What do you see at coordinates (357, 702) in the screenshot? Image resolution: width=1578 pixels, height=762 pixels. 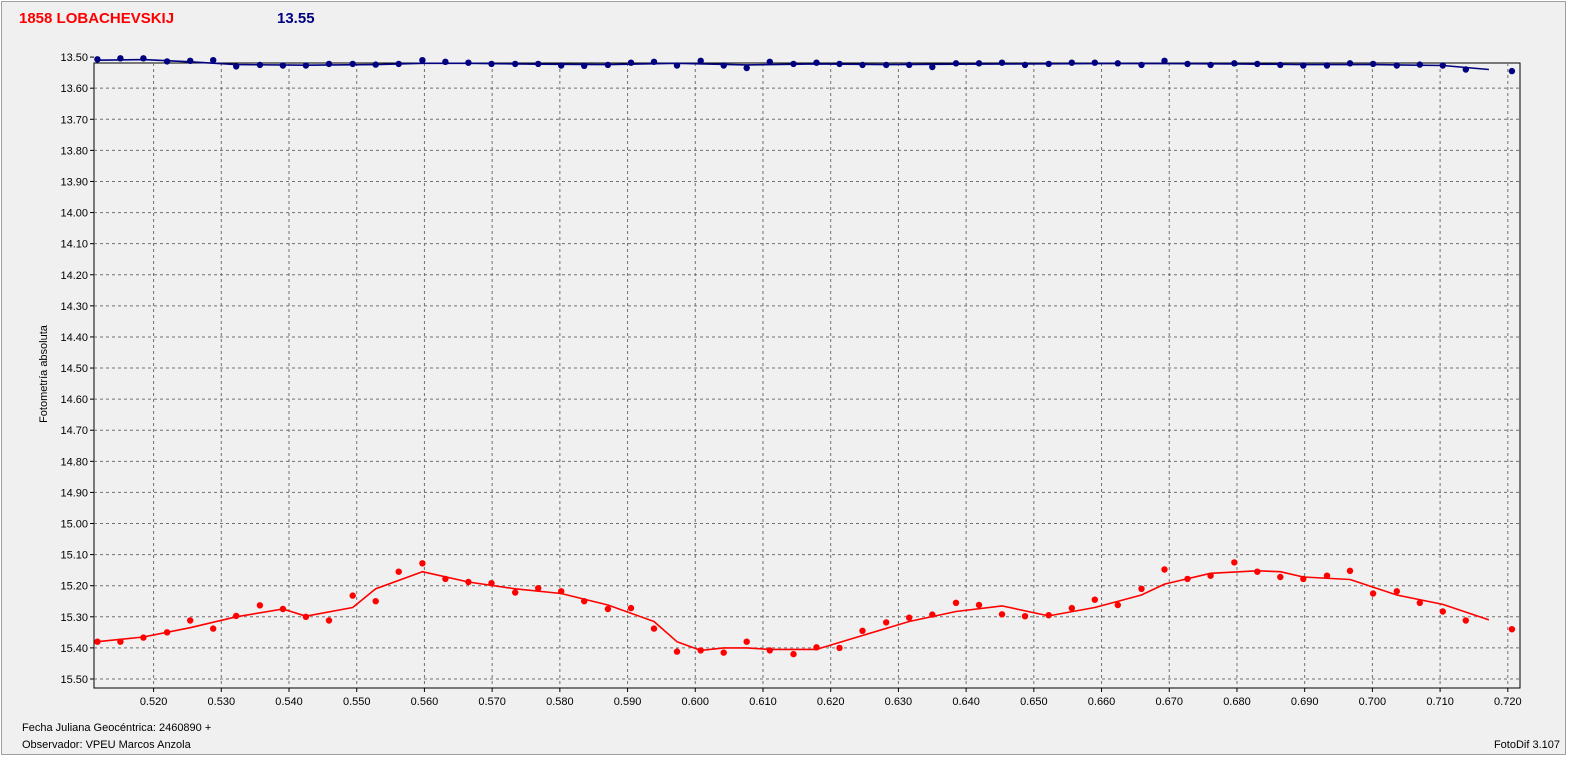 I see `x-tick-label: 0.550` at bounding box center [357, 702].